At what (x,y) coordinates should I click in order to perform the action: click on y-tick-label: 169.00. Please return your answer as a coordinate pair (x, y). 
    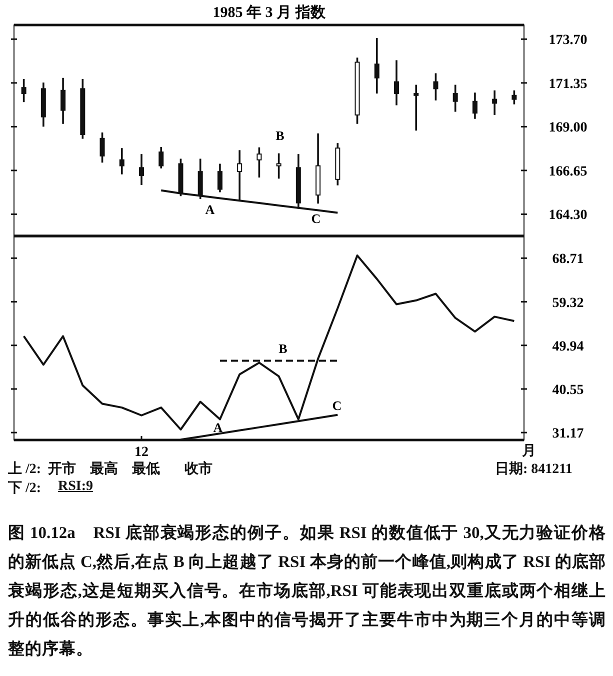
    Looking at the image, I should click on (568, 128).